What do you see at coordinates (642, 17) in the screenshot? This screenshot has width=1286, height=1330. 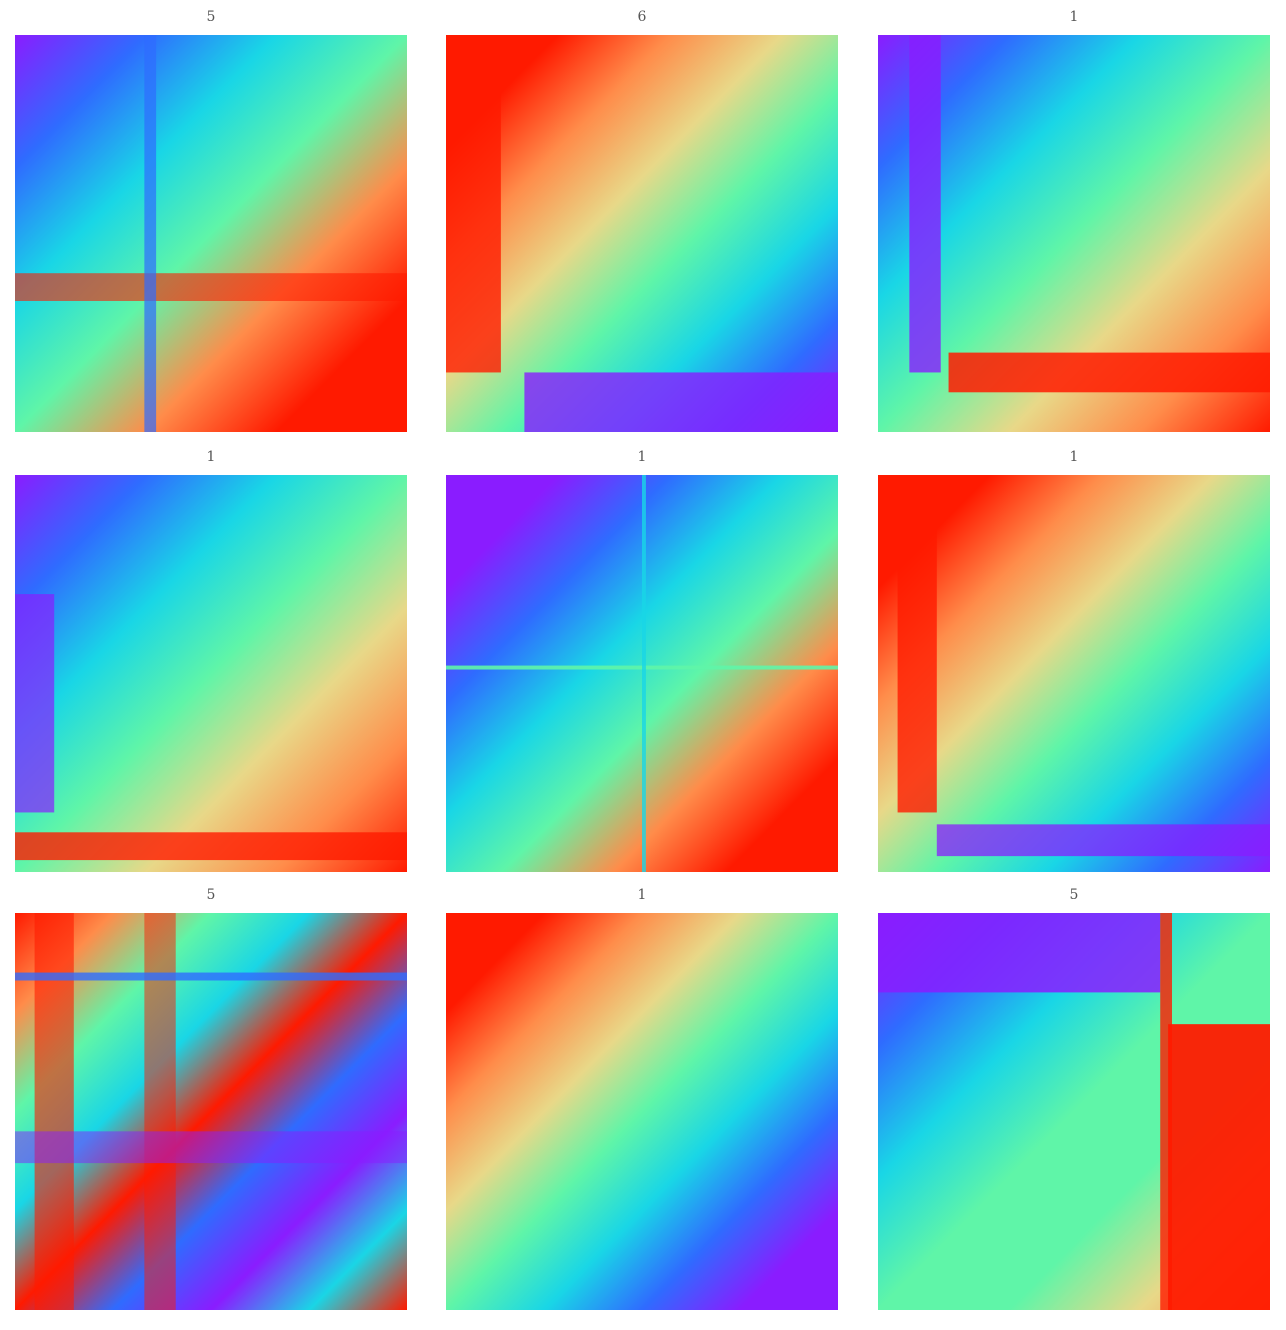 I see `panel-title: 6` at bounding box center [642, 17].